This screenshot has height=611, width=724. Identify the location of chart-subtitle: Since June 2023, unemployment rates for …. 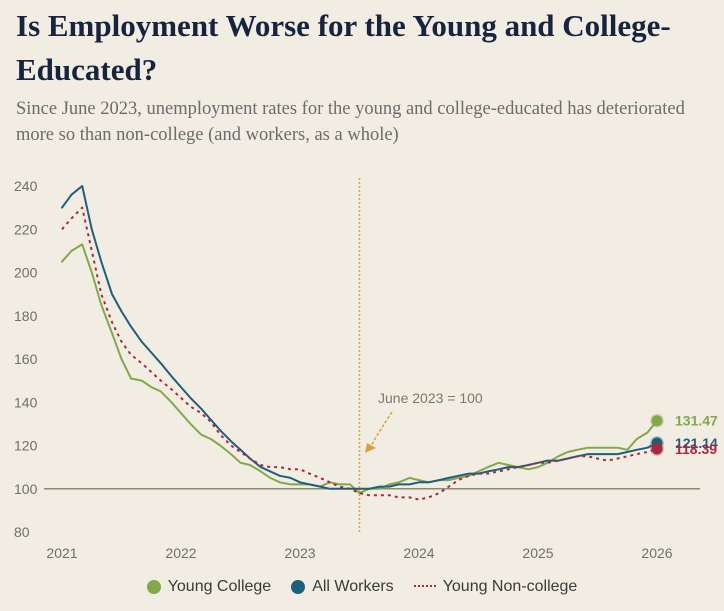
(350, 122).